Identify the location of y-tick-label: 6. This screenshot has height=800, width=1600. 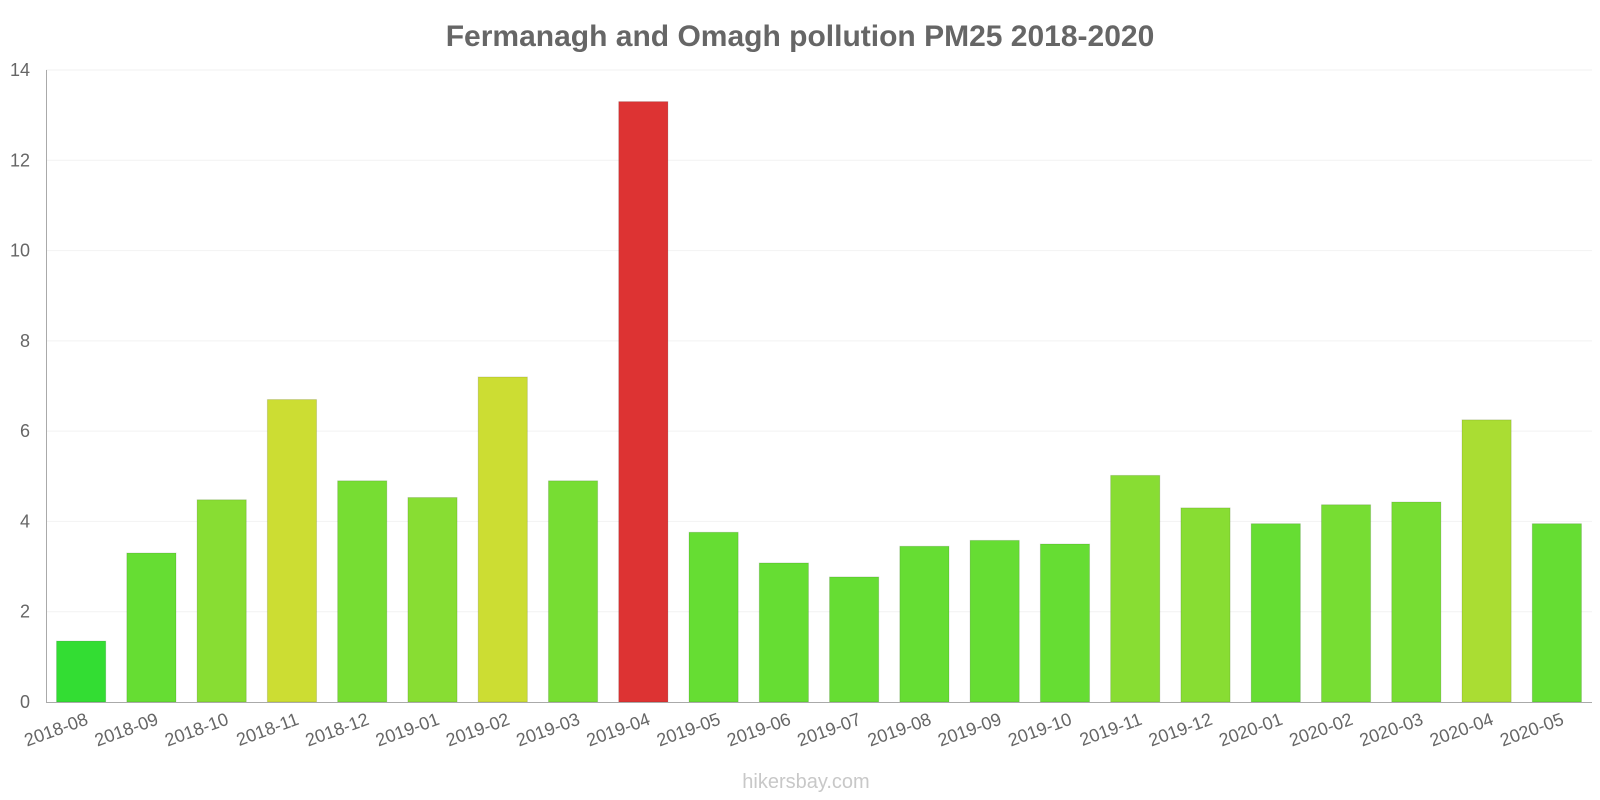
(25, 431).